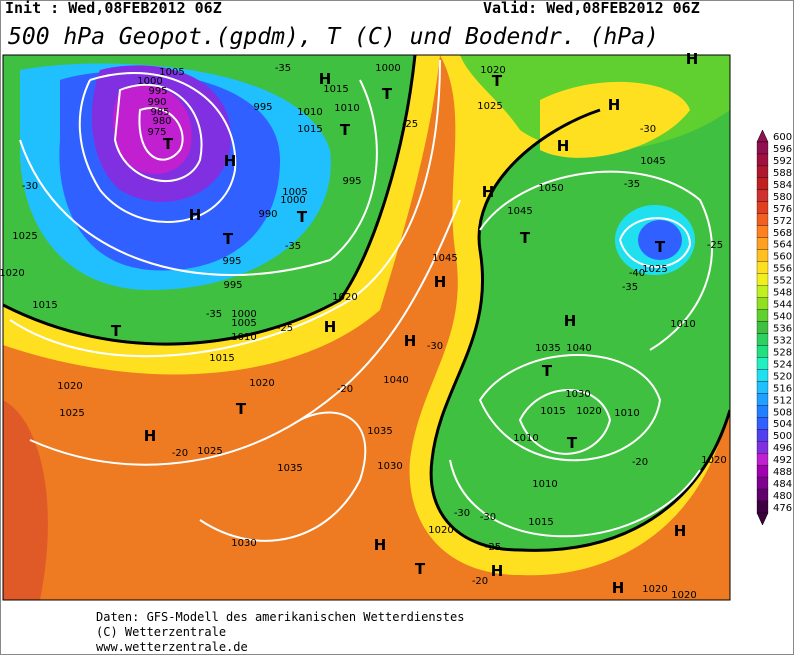 The image size is (794, 655). Describe the element at coordinates (289, 468) in the screenshot. I see `map-label: 1035` at that location.